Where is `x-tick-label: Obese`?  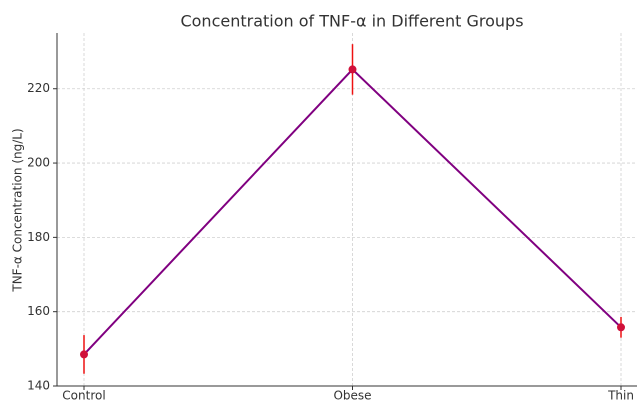 x-tick-label: Obese is located at coordinates (352, 395).